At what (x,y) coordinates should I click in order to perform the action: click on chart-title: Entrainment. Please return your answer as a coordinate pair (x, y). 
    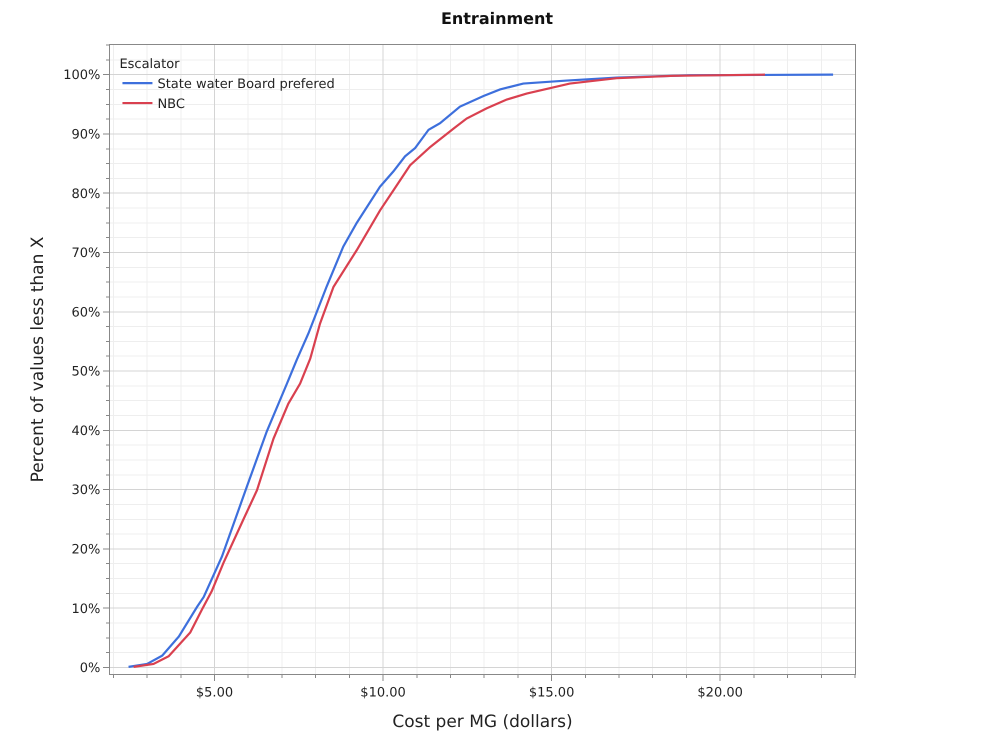
    Looking at the image, I should click on (497, 18).